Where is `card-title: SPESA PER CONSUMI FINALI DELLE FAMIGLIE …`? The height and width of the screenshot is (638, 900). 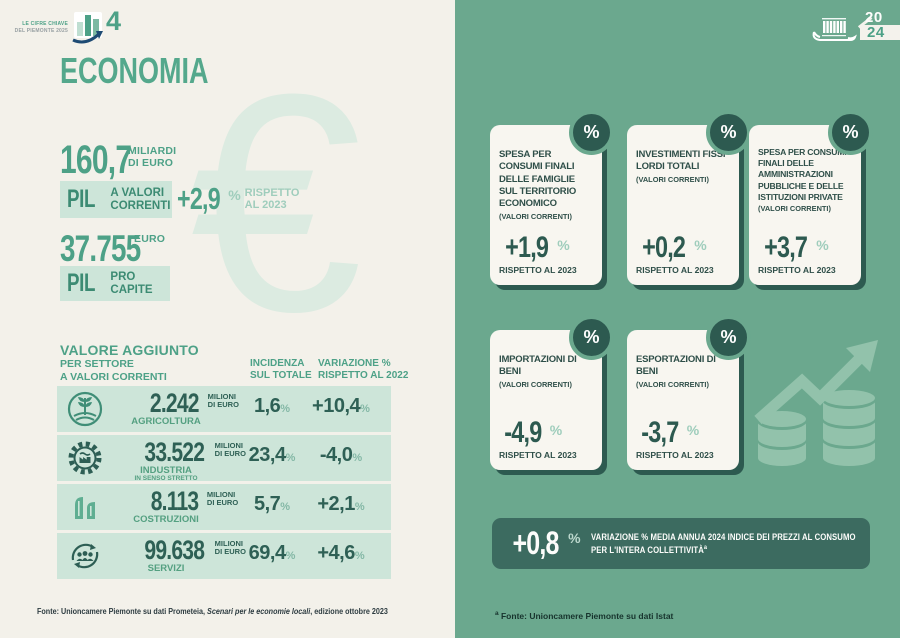 card-title: SPESA PER CONSUMI FINALI DELLE FAMIGLIE … is located at coordinates (538, 179).